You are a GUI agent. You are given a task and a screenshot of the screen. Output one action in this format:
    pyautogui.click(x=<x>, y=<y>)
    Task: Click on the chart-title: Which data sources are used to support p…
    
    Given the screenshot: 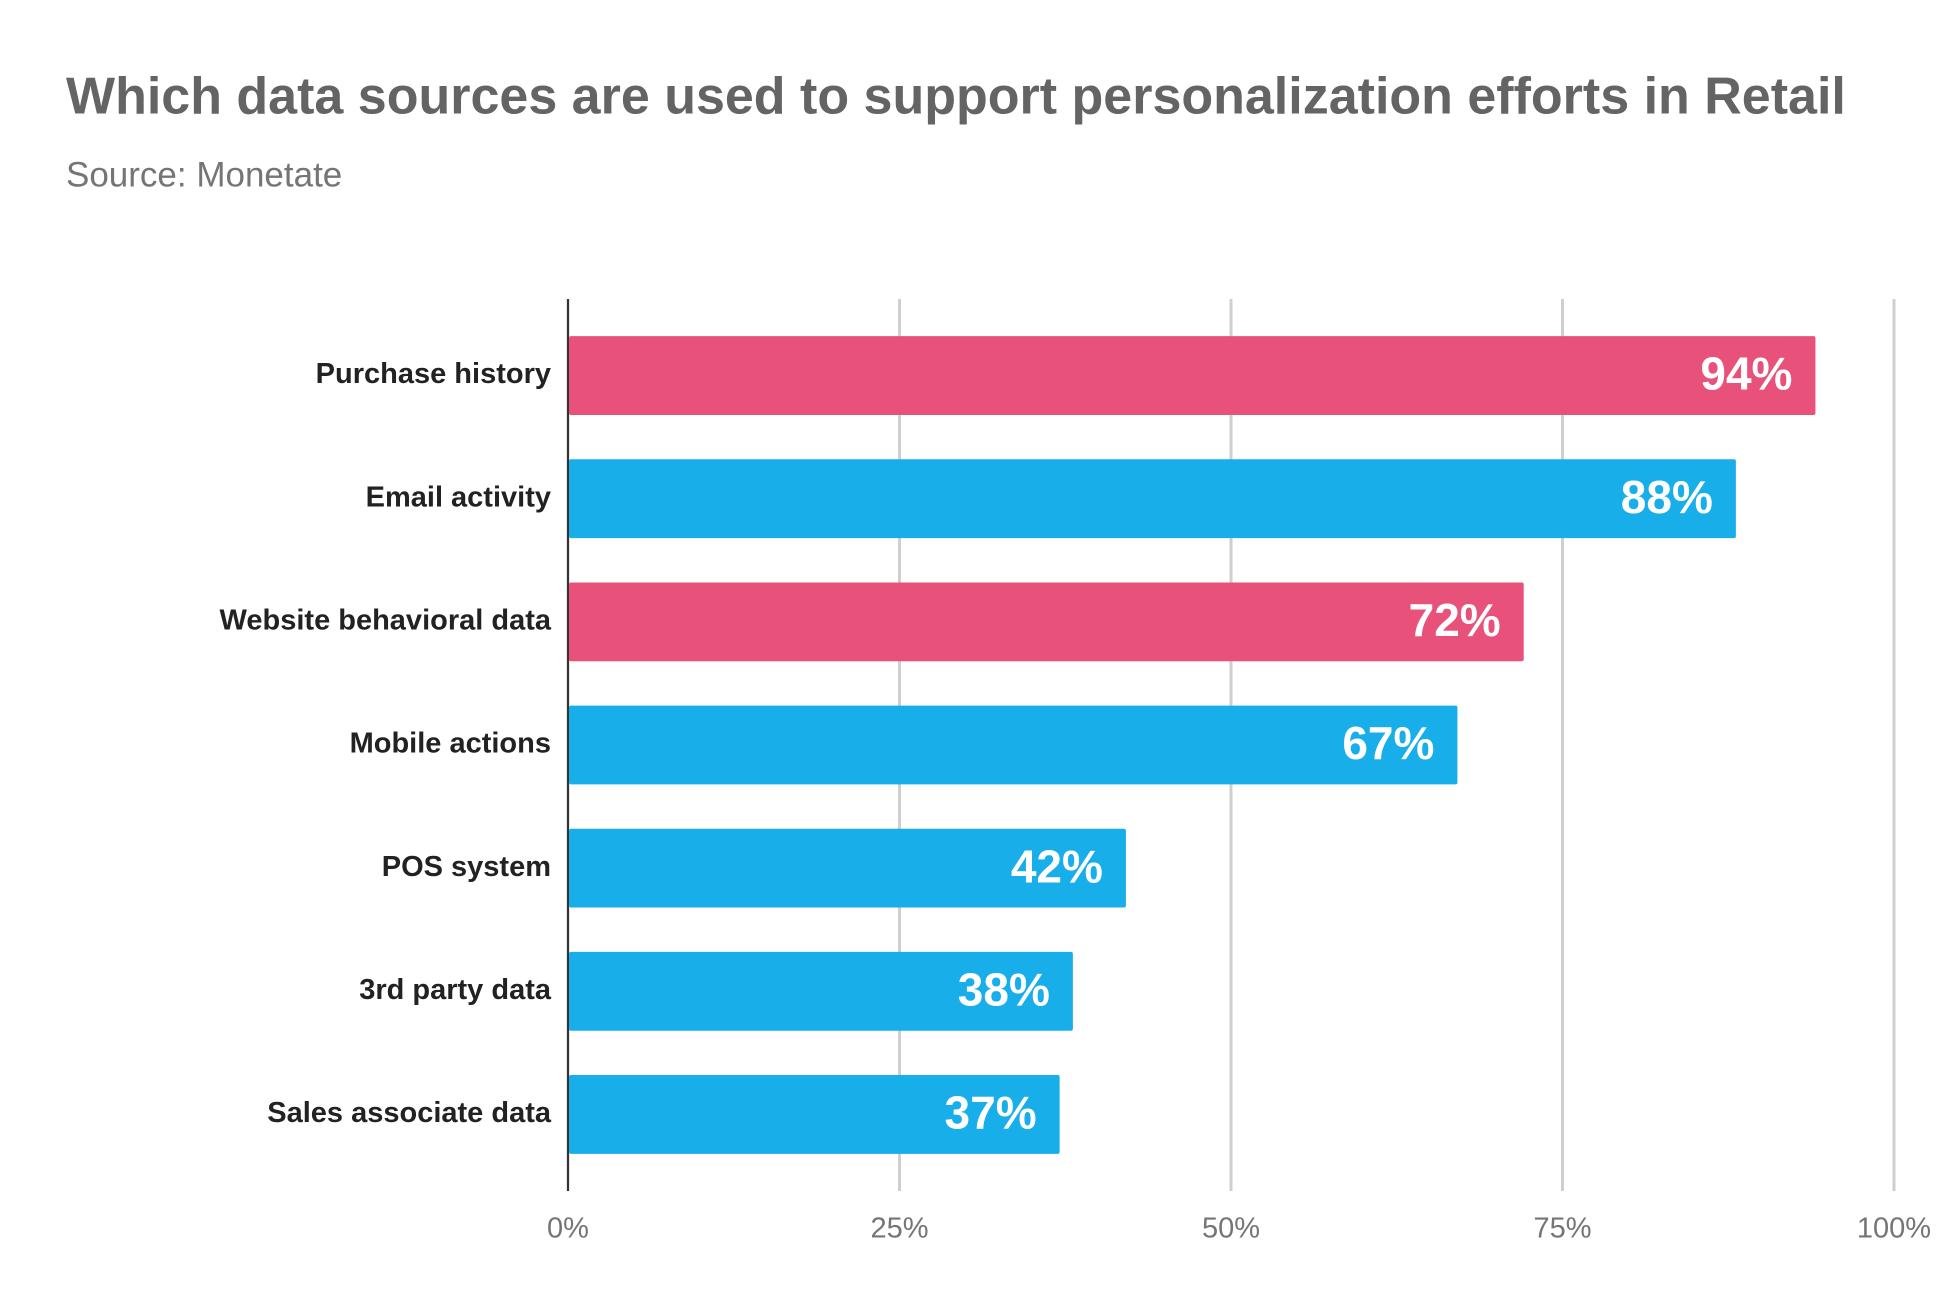 What is the action you would take?
    pyautogui.click(x=956, y=97)
    